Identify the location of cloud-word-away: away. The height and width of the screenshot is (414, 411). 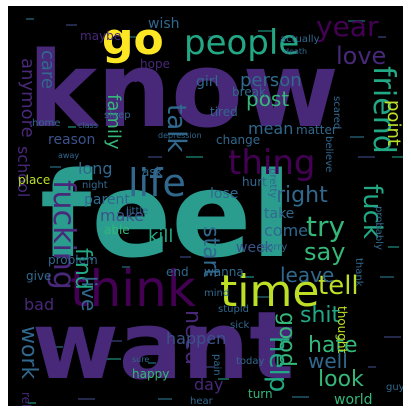
(68, 155).